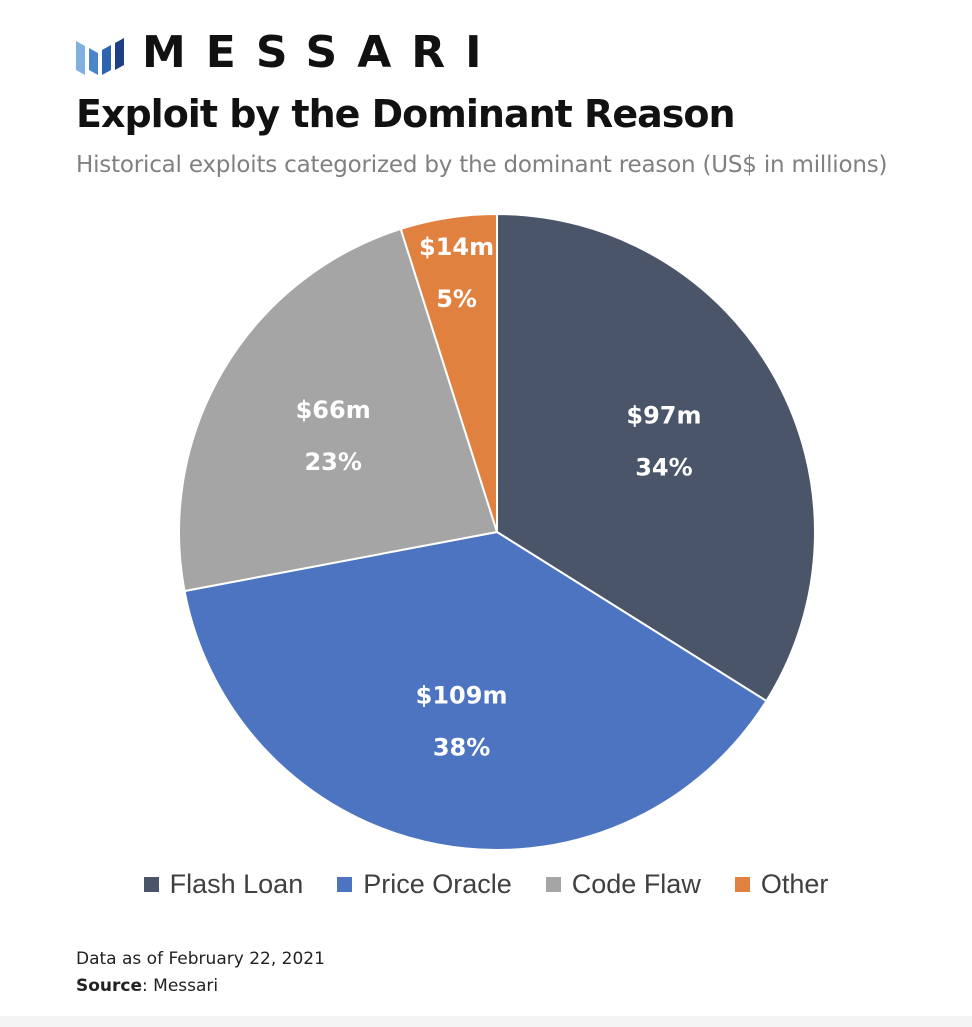 Image resolution: width=972 pixels, height=1027 pixels. What do you see at coordinates (332, 462) in the screenshot?
I see `slice-percent-label-code-flaw: 23%` at bounding box center [332, 462].